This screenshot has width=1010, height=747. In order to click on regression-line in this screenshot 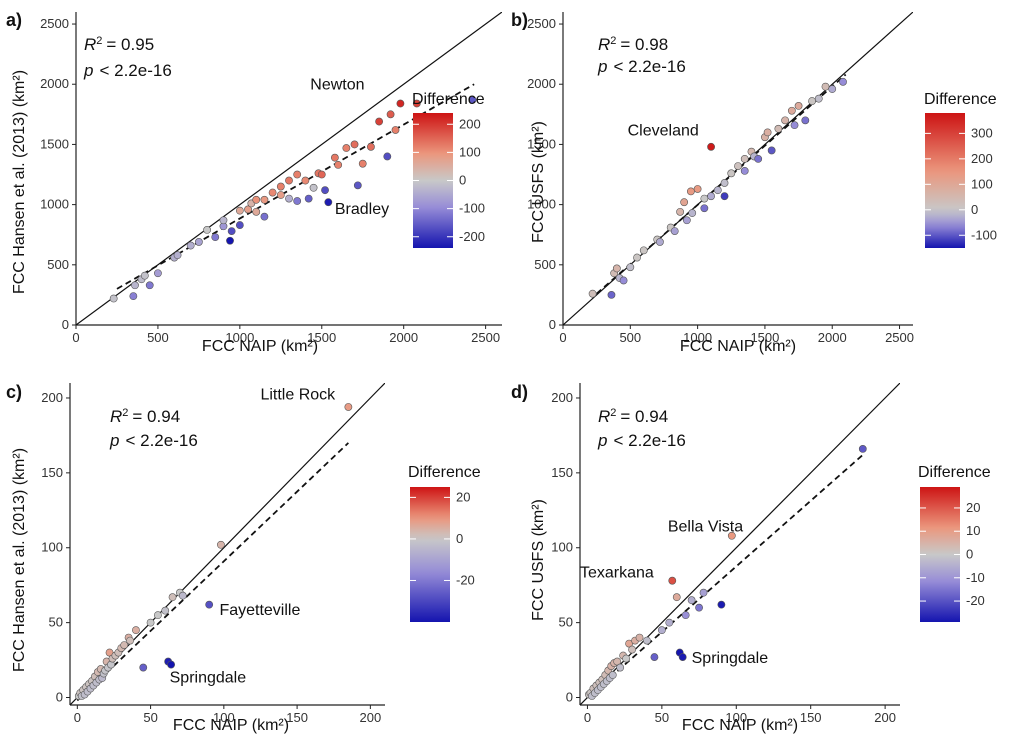, I will do `click(212, 572)`.